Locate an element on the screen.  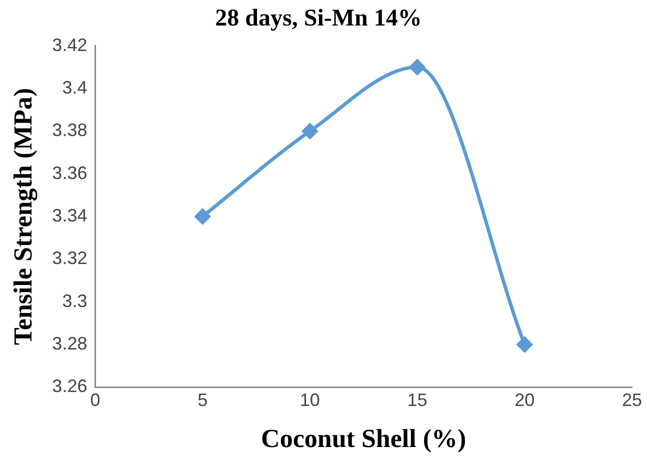
y-tick-label: 3.34 is located at coordinates (70, 215).